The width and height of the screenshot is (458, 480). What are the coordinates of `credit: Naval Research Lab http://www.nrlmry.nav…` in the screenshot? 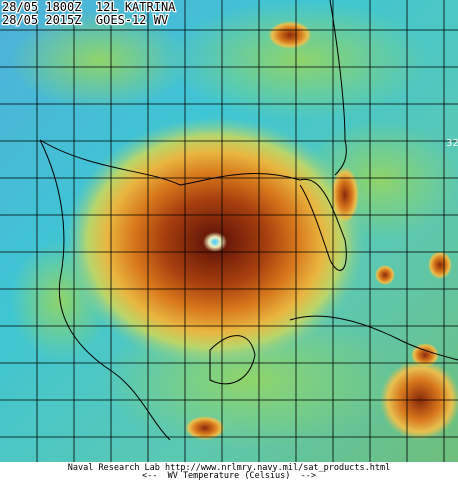 It's located at (229, 468).